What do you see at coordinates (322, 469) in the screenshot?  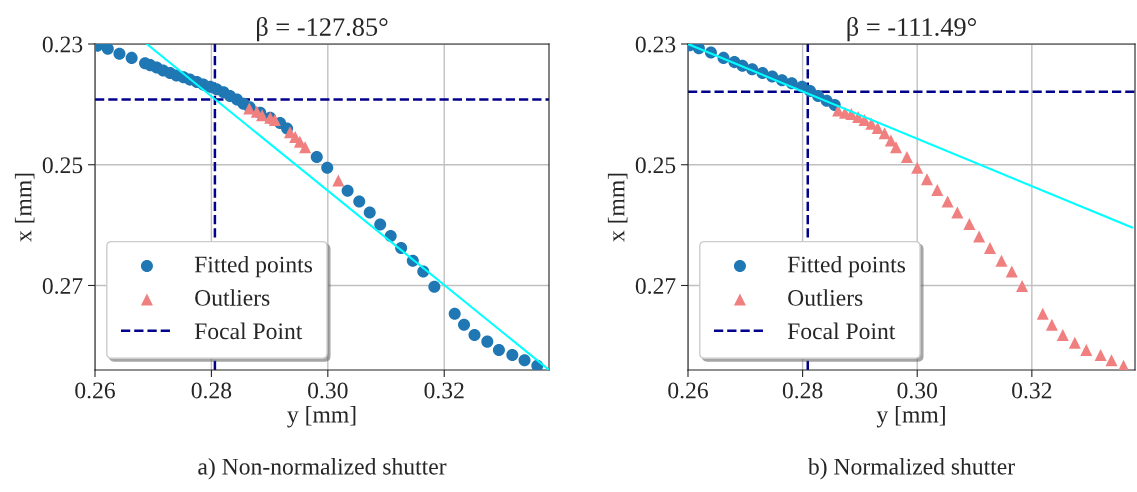 I see `text: a) Non-normalized shutter` at bounding box center [322, 469].